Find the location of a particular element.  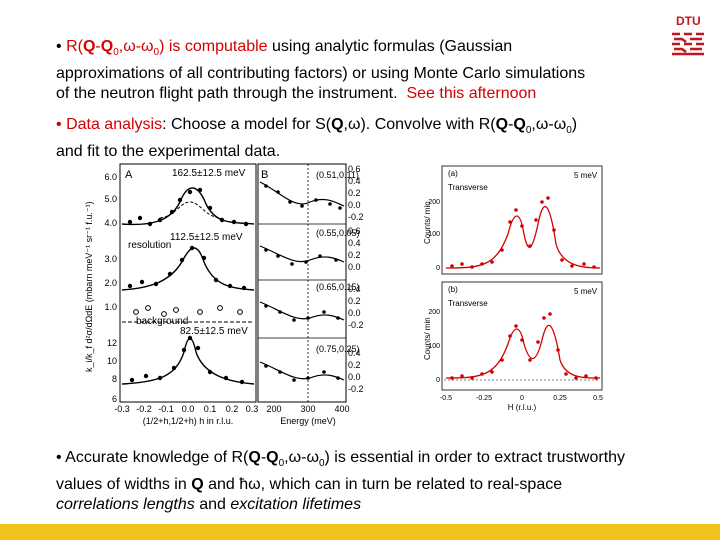

correlation-lengths: correlations lengths is located at coordinates (125, 505).